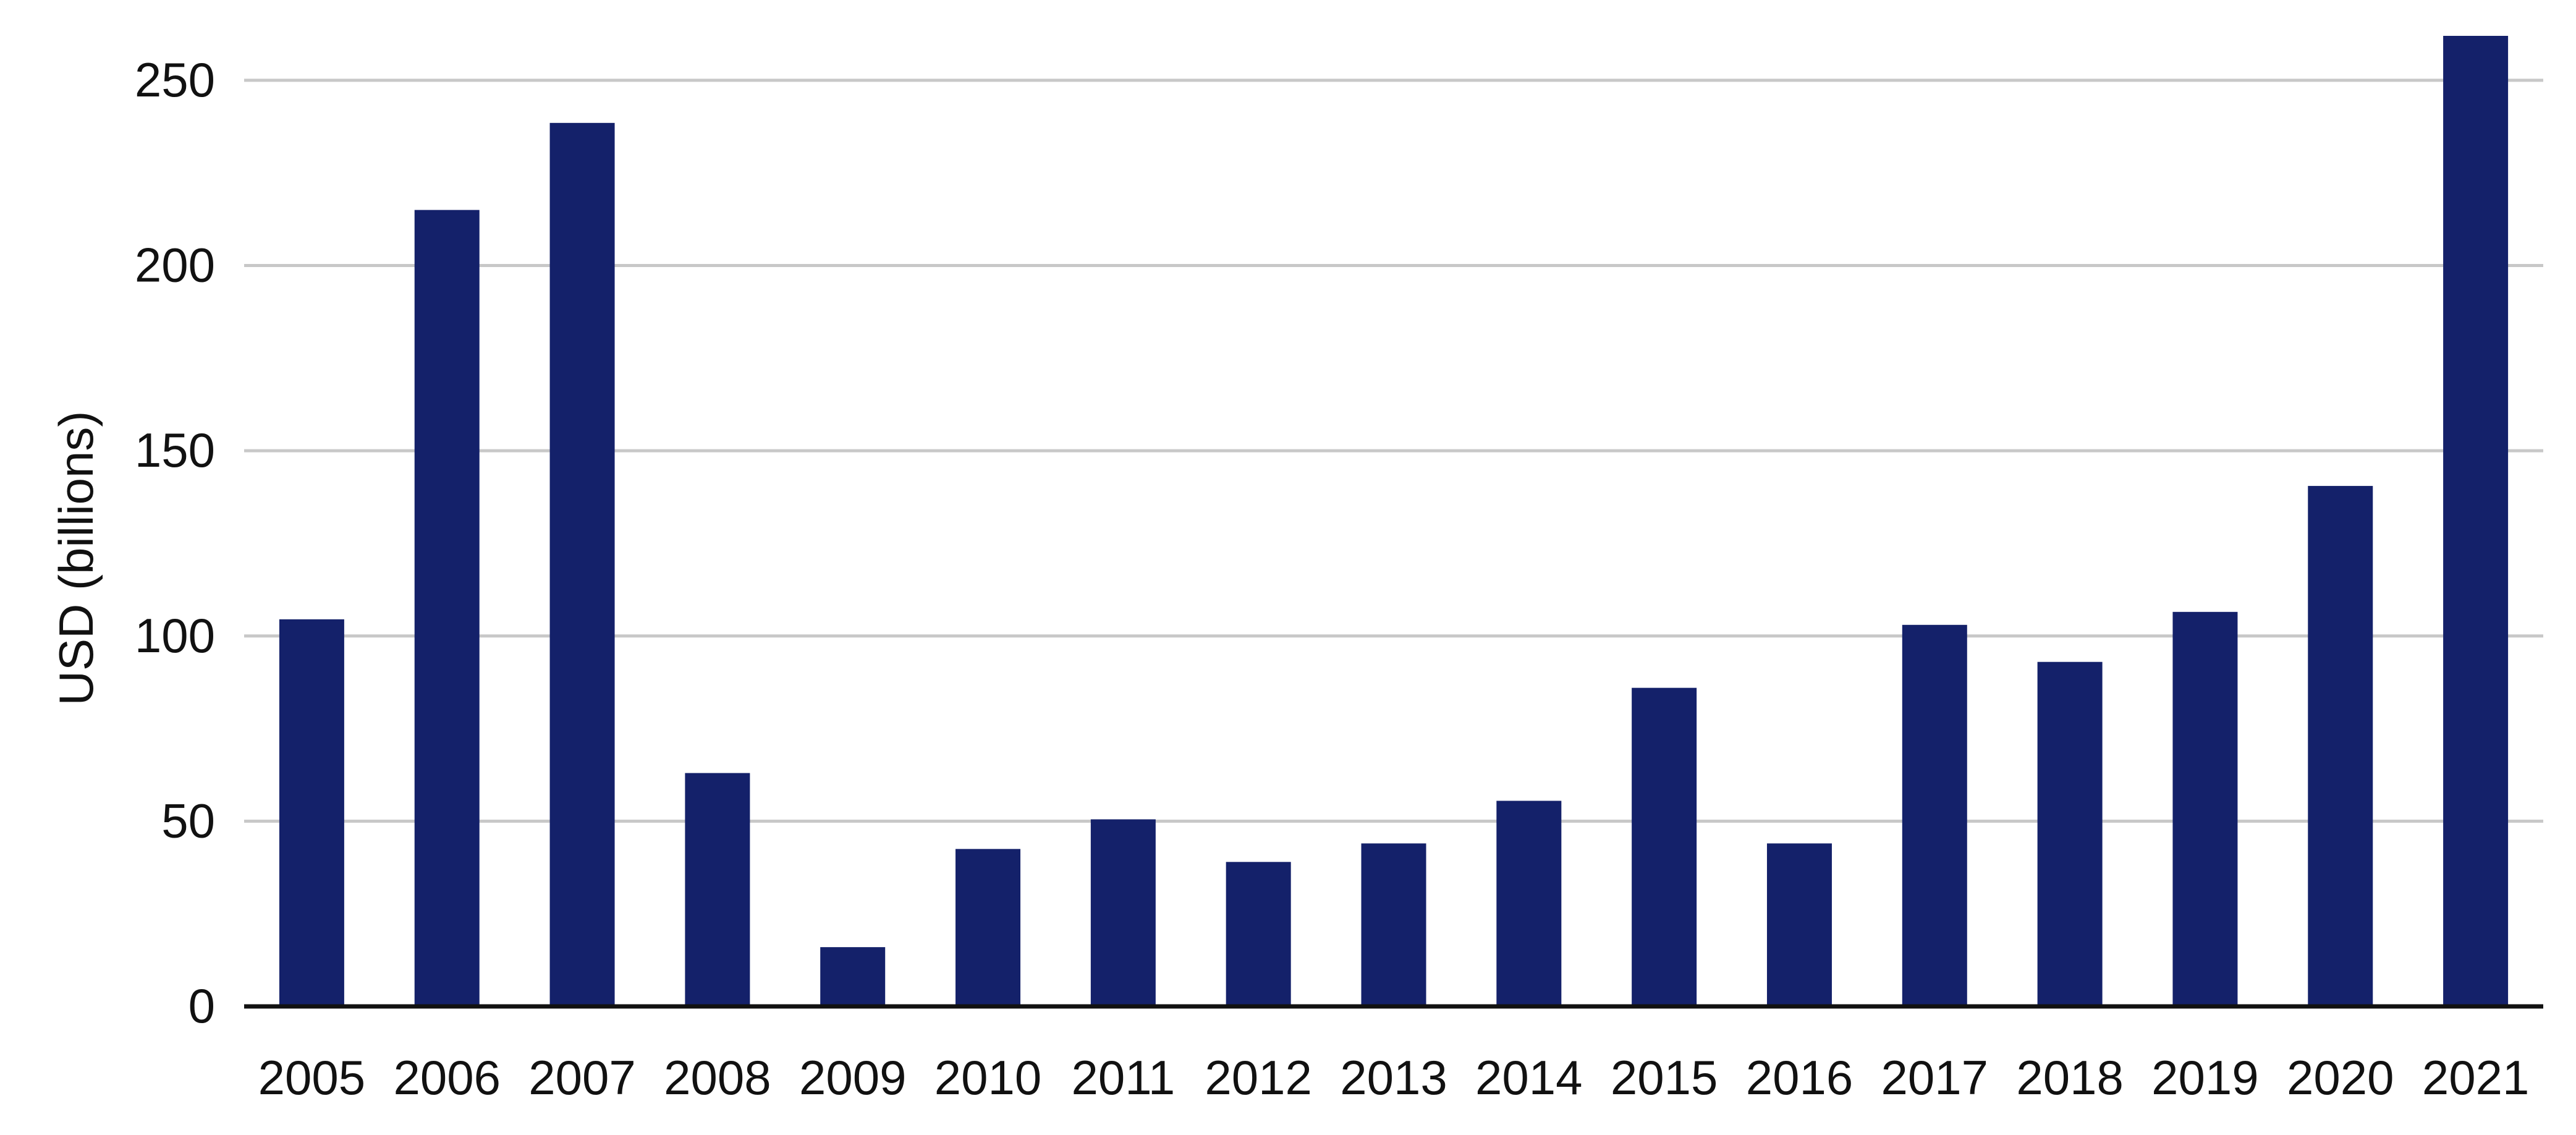 The height and width of the screenshot is (1135, 2576). I want to click on bar-2010, so click(988, 927).